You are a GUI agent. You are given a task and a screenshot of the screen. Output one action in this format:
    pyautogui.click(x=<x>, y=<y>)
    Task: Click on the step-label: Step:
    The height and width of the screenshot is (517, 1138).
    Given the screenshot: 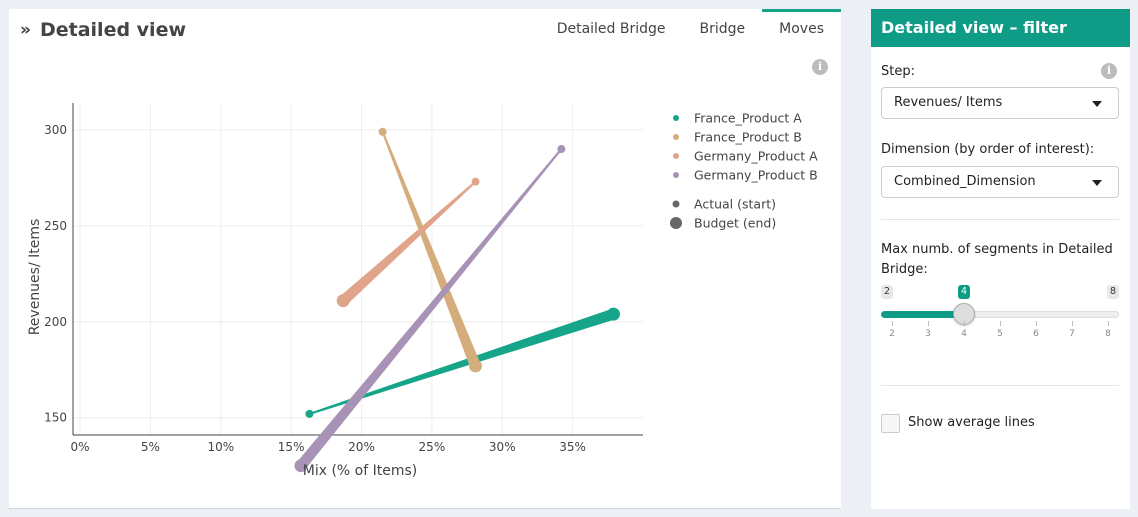 What is the action you would take?
    pyautogui.click(x=898, y=71)
    